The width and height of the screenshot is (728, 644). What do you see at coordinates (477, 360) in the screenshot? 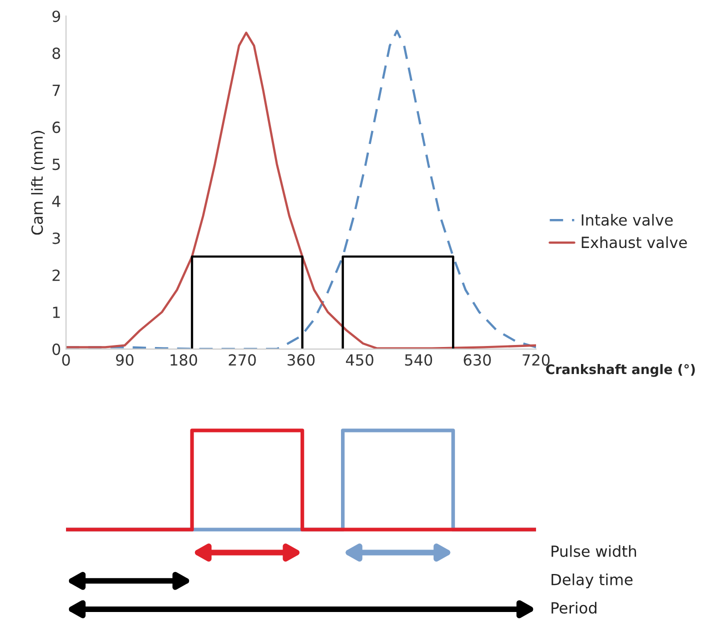
I see `x-tick-label: 630` at bounding box center [477, 360].